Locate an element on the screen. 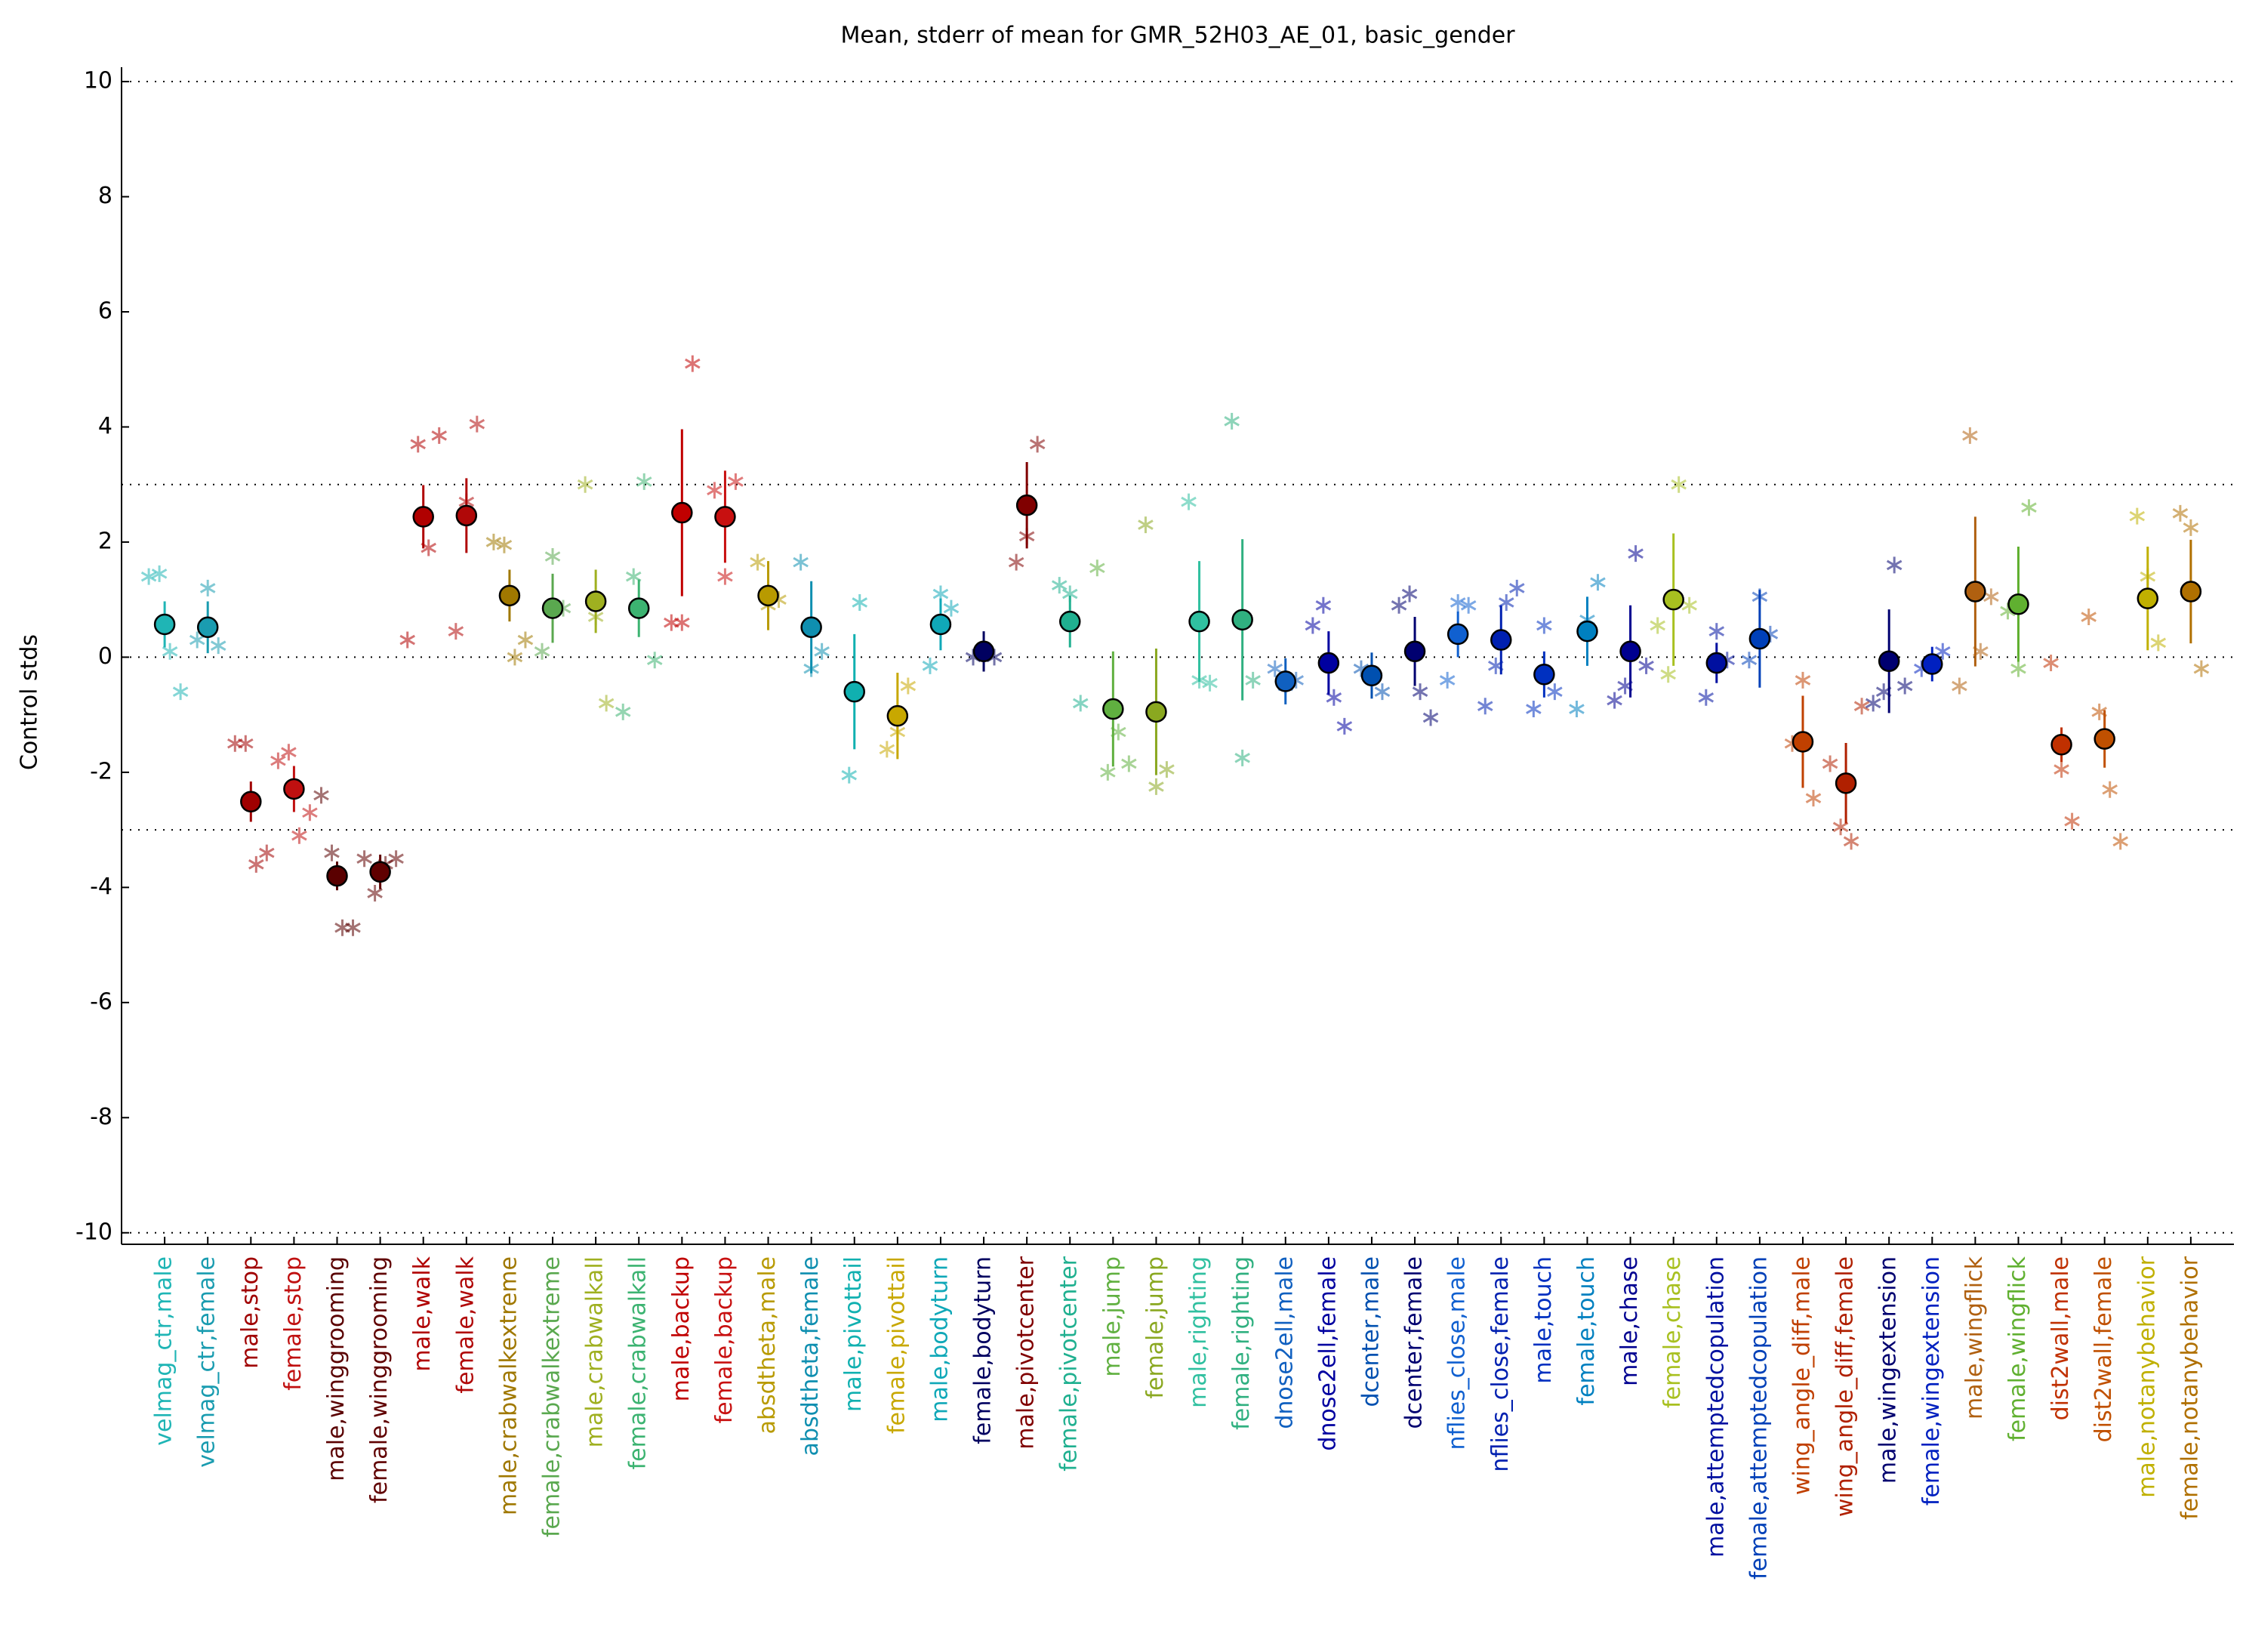 The image size is (2246, 1652). x-tick-label: female,notanybehavior is located at coordinates (2190, 1388).